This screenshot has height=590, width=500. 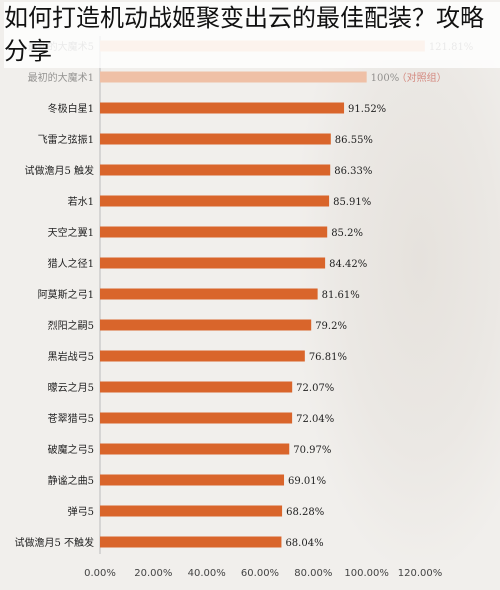 What do you see at coordinates (315, 419) in the screenshot?
I see `value-label: 72.04%` at bounding box center [315, 419].